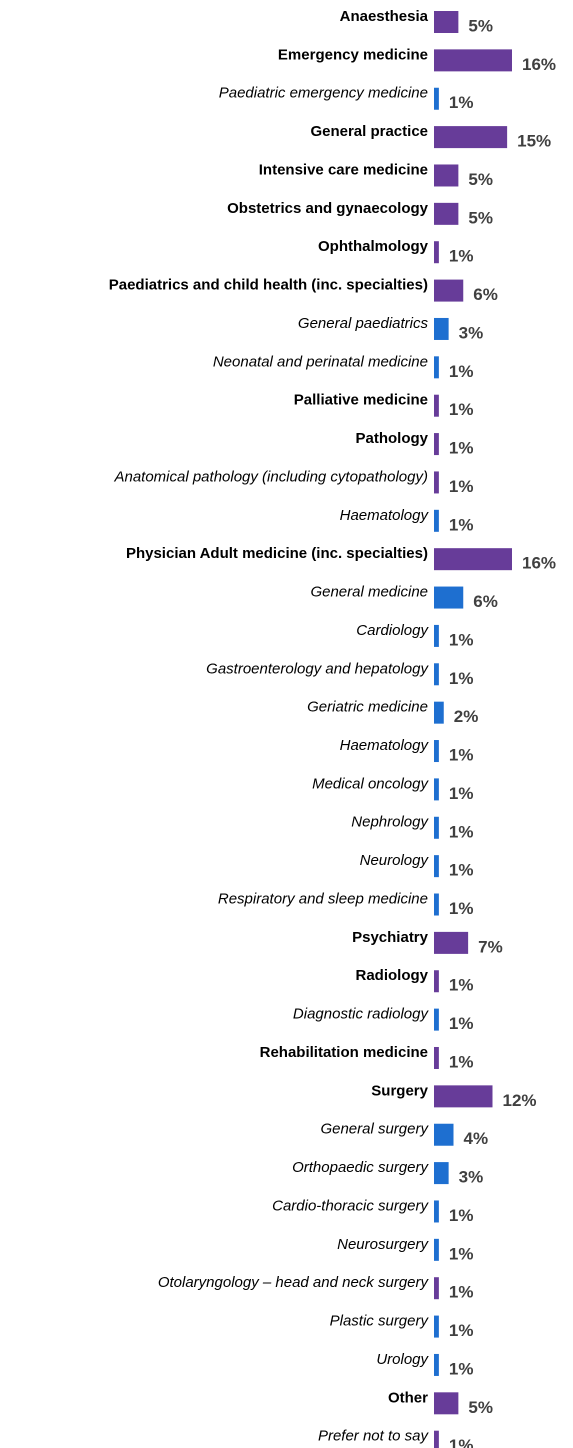 Image resolution: width=573 pixels, height=1448 pixels. What do you see at coordinates (369, 592) in the screenshot?
I see `category-label: General medicine` at bounding box center [369, 592].